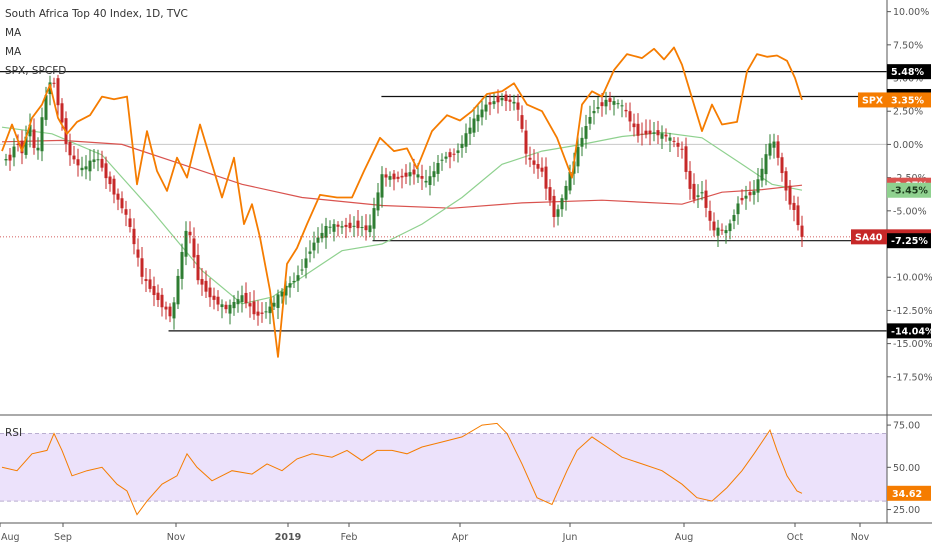  I want to click on series-tag-label: SPX, so click(873, 100).